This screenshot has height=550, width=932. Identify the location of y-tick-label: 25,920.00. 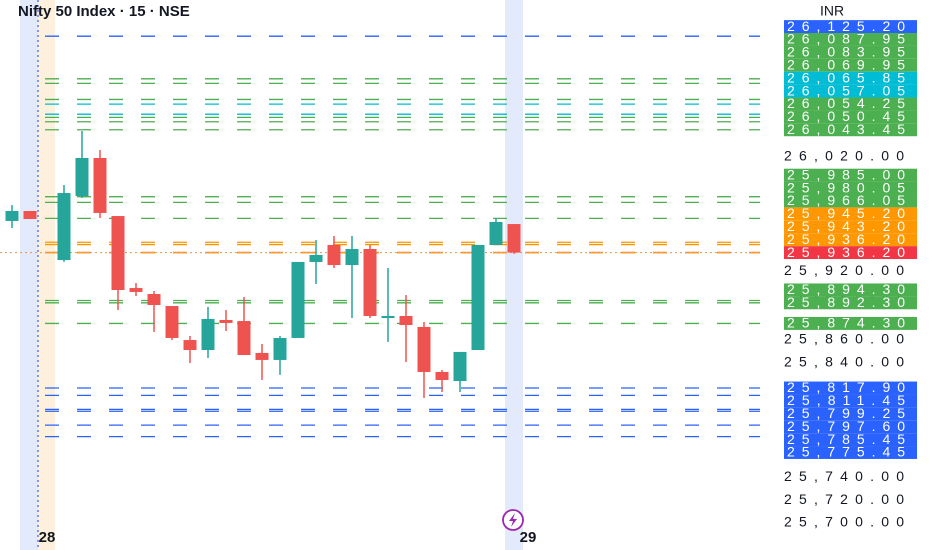
(844, 270).